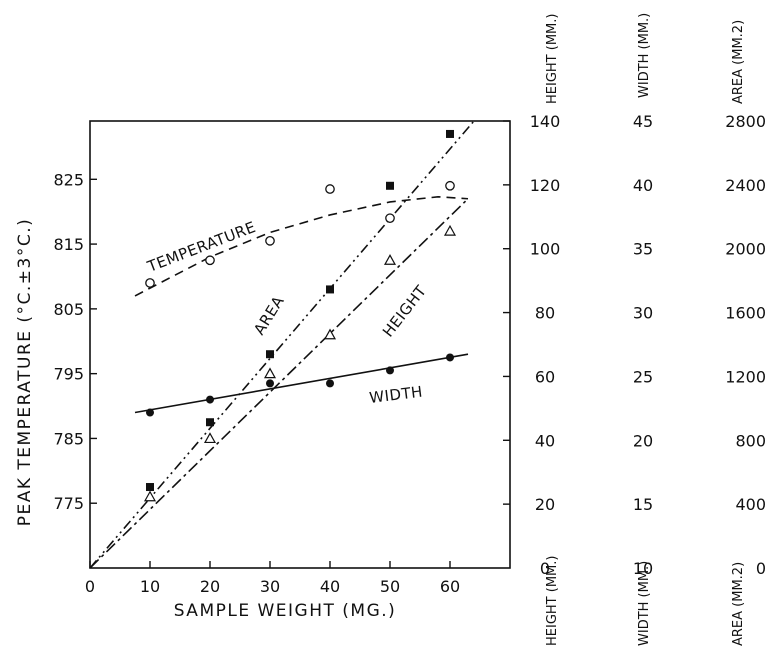 The height and width of the screenshot is (652, 774). What do you see at coordinates (552, 59) in the screenshot?
I see `right-scale-0-header-top: HEIGHT (MM.)` at bounding box center [552, 59].